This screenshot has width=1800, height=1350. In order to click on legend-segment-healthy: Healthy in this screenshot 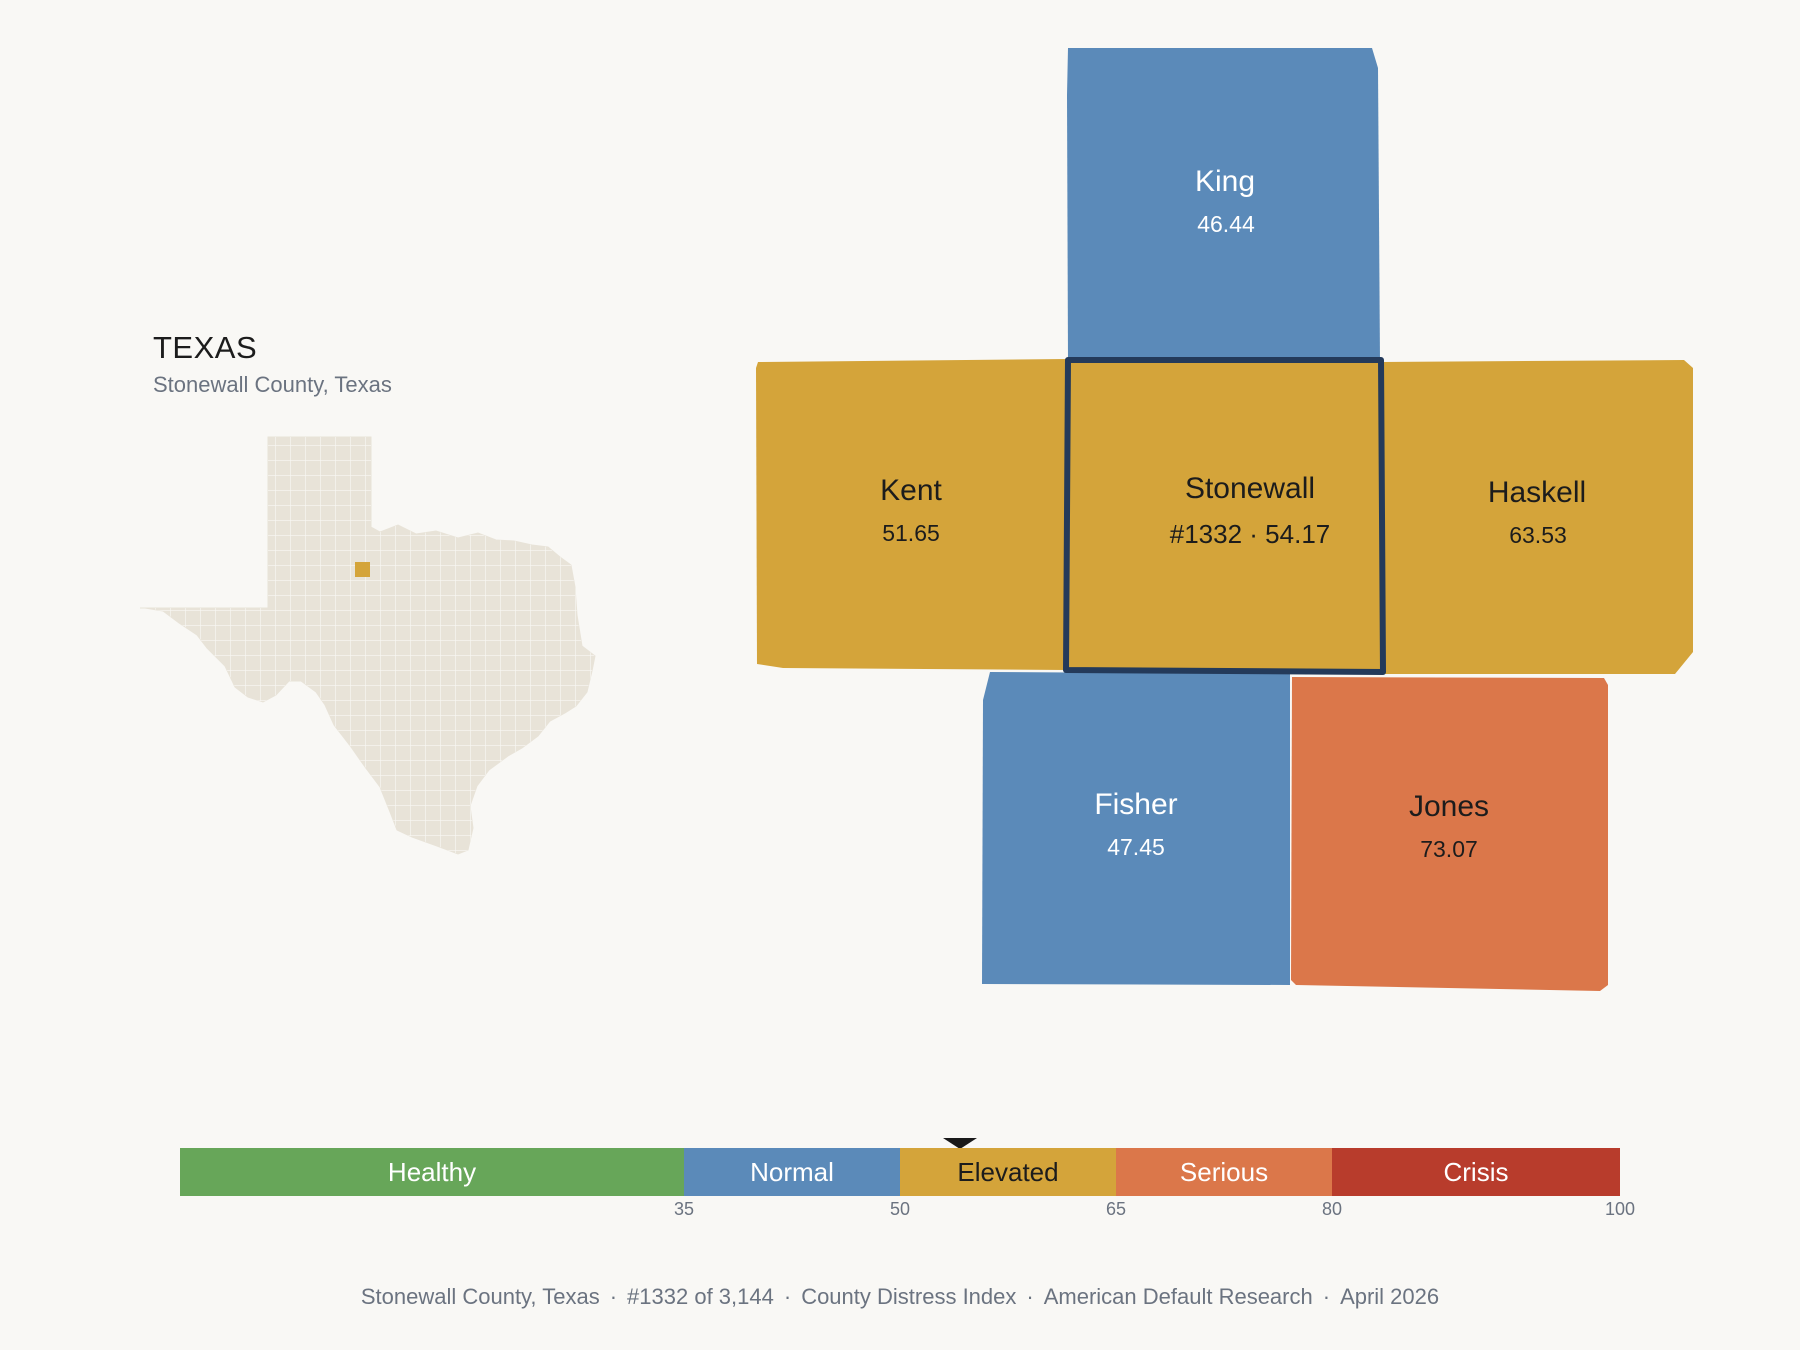, I will do `click(432, 1172)`.